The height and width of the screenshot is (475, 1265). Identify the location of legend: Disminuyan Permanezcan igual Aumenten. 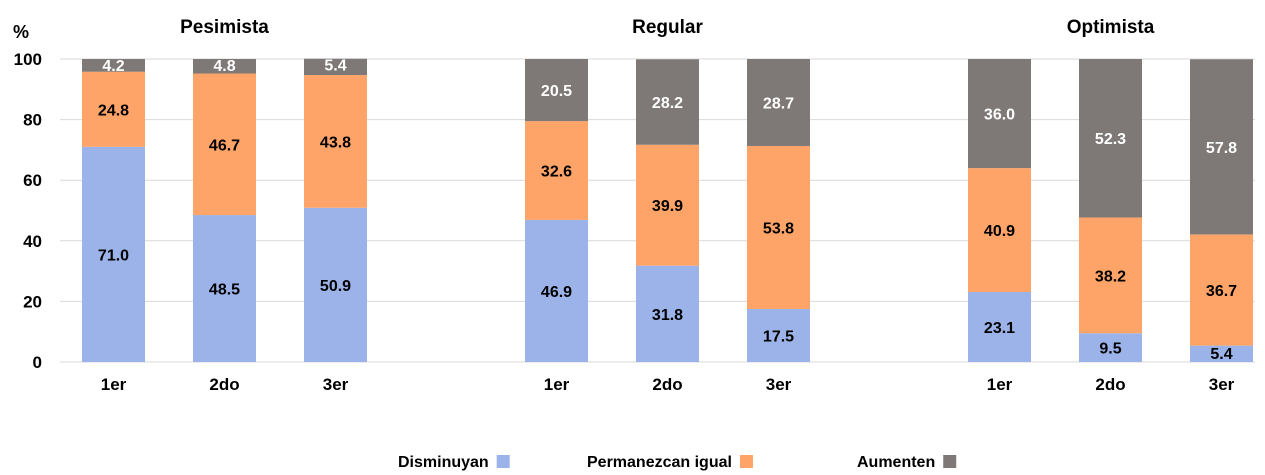
(677, 462).